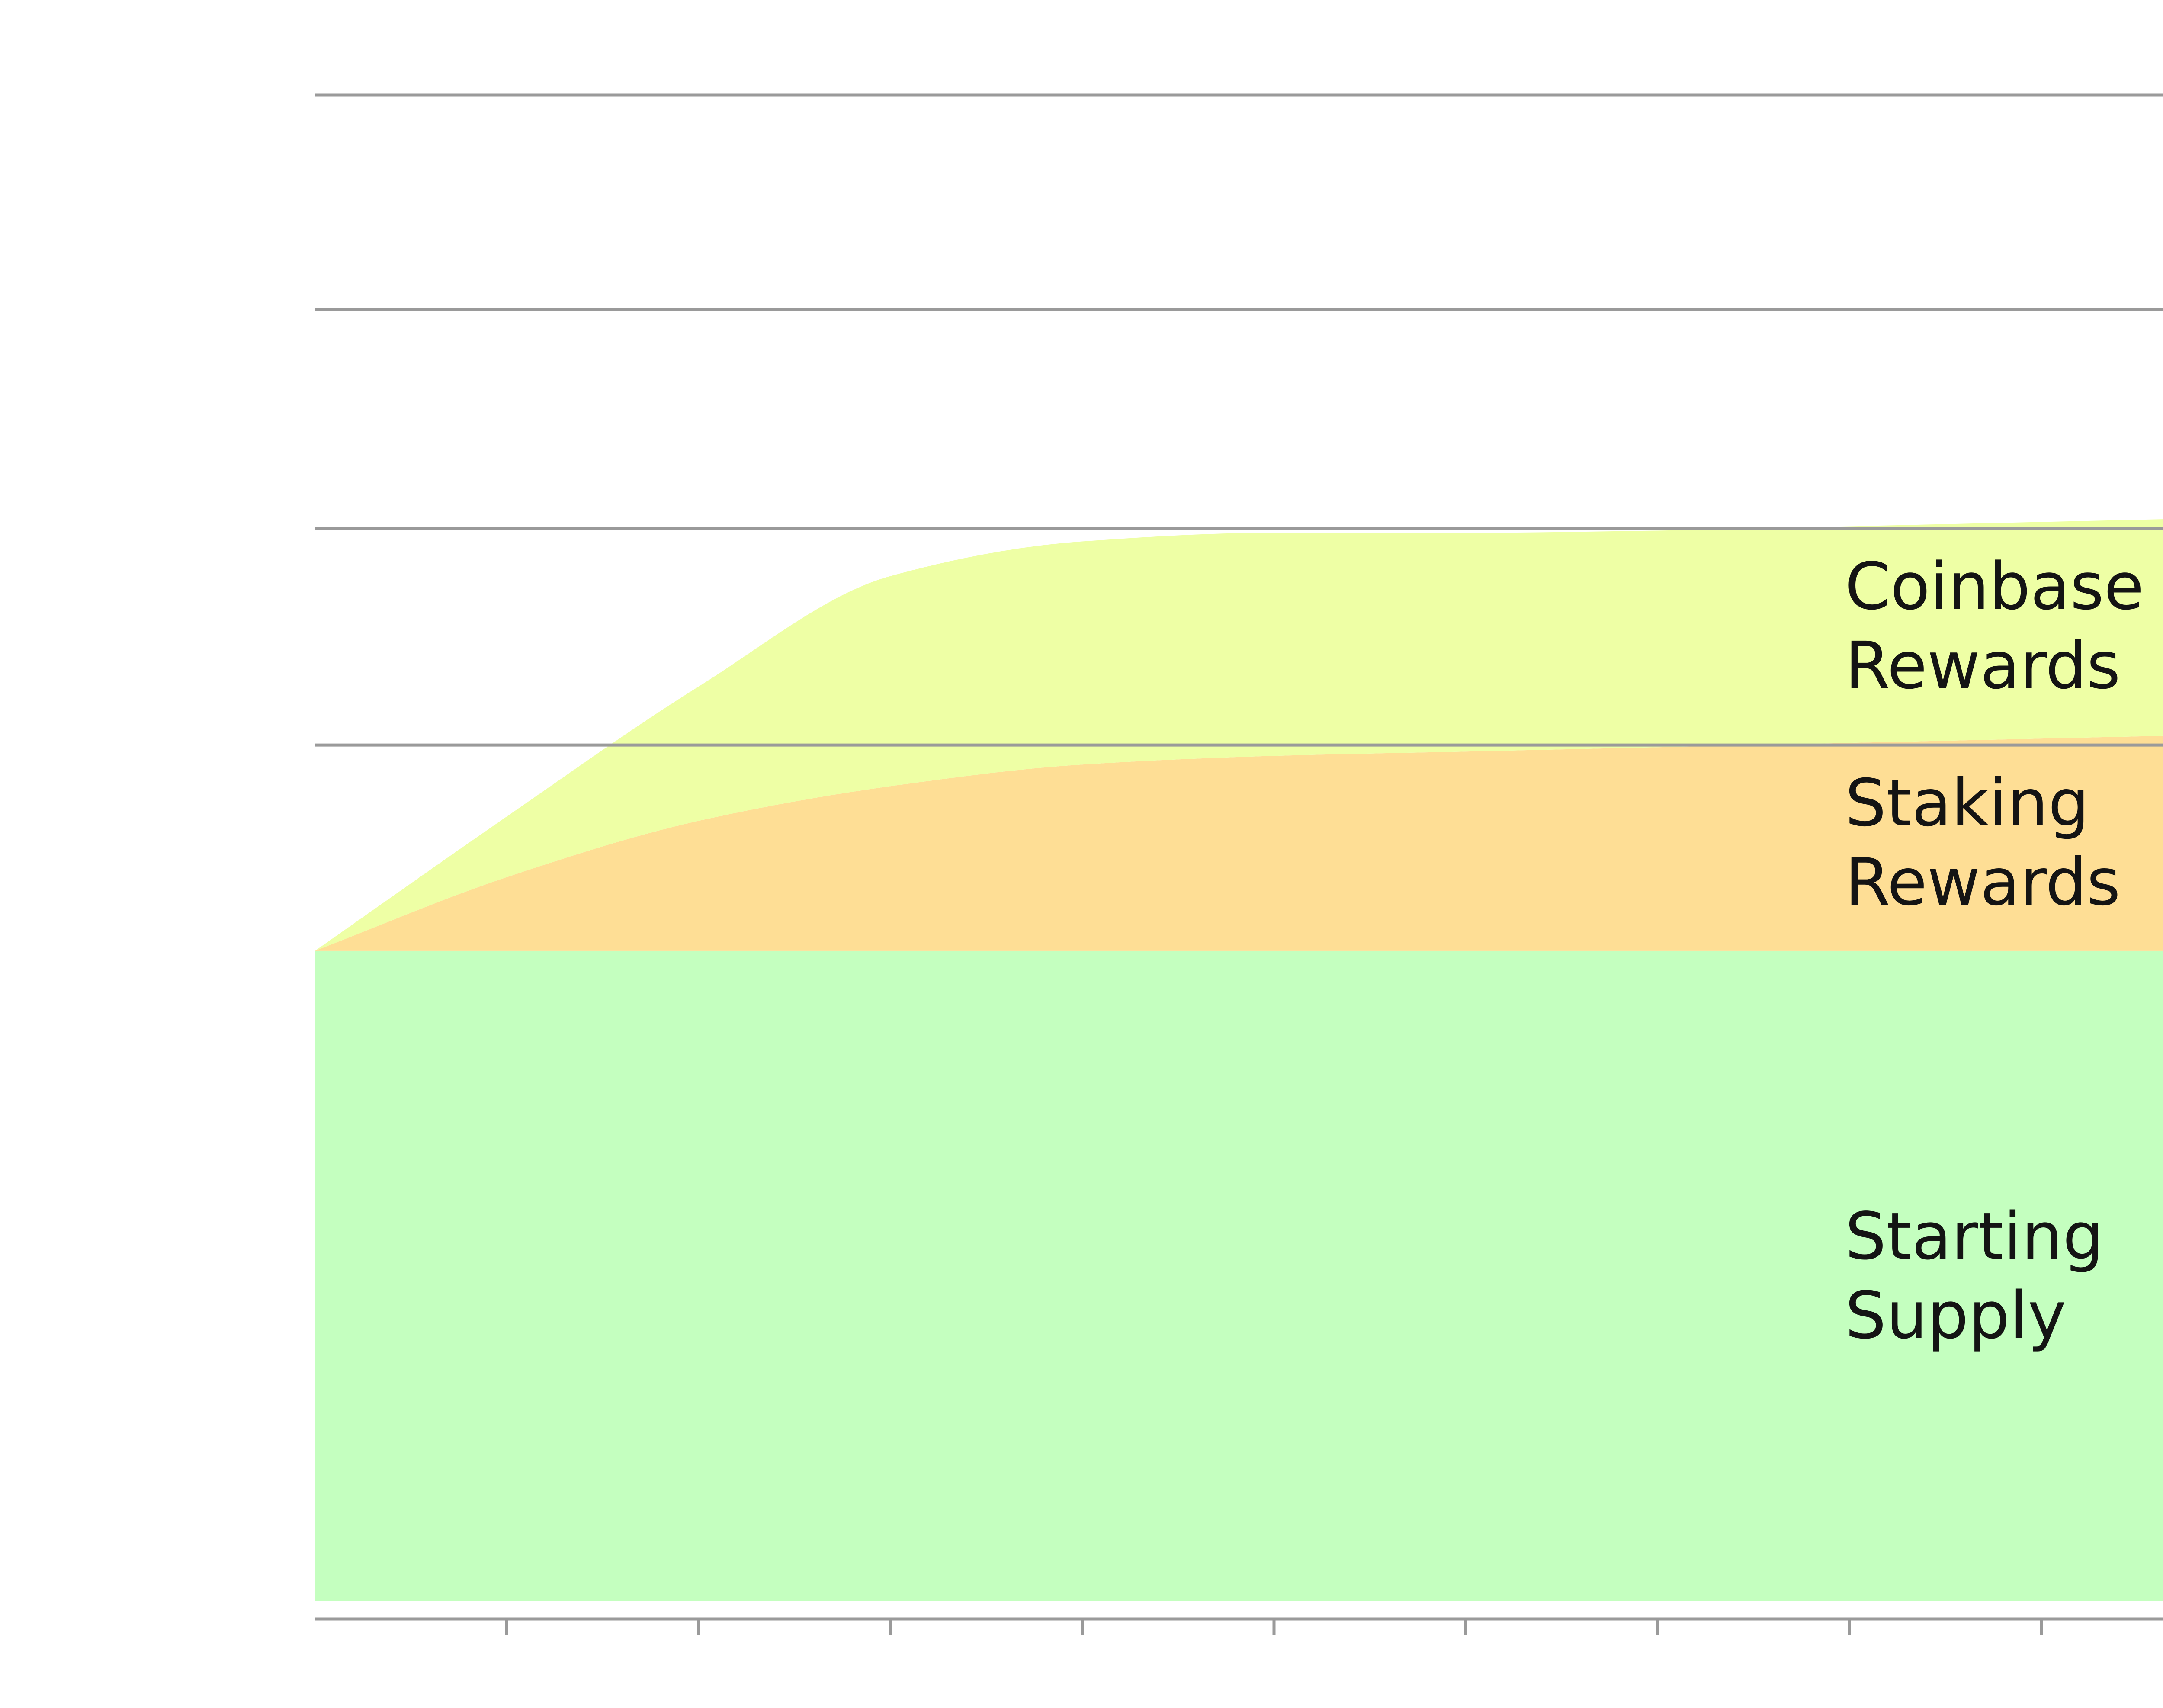 This screenshot has height=1708, width=2163. I want to click on series-label-line: Coinbase, so click(1994, 587).